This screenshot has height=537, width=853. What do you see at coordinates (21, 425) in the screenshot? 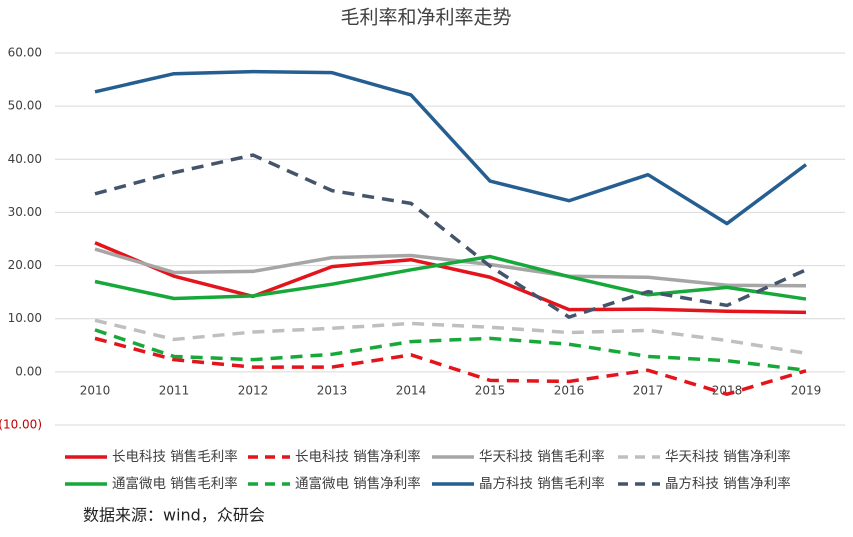
I see `y-tick-label: (10.00)` at bounding box center [21, 425].